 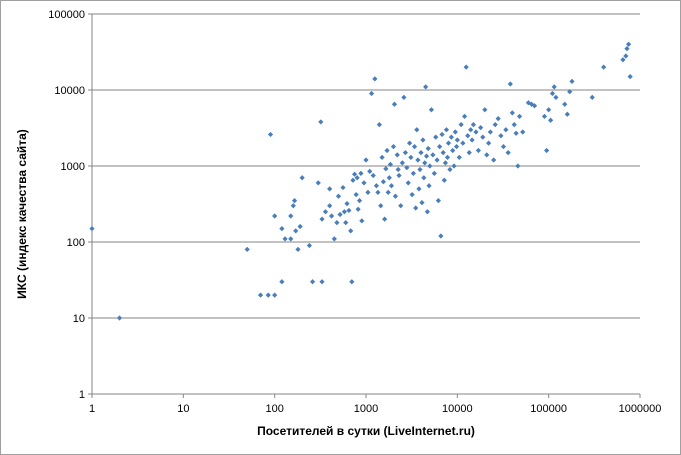 What do you see at coordinates (66, 205) in the screenshot?
I see `y-tick-labels: 1 10 100 1000 10000 100000` at bounding box center [66, 205].